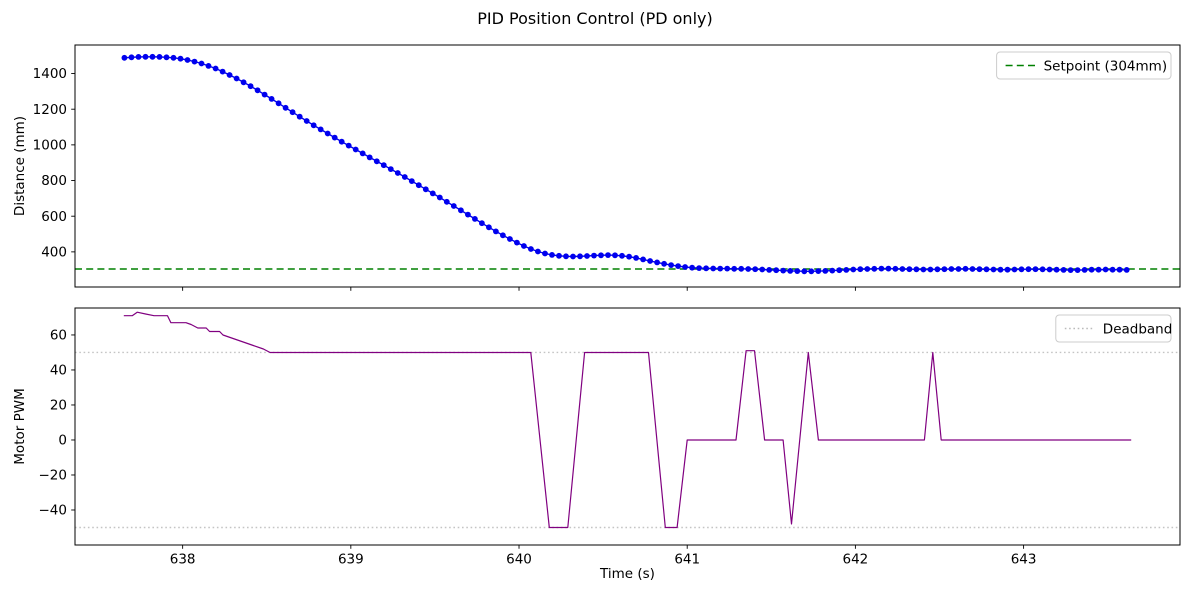 The image size is (1190, 592). Describe the element at coordinates (1138, 329) in the screenshot. I see `legend-label: Deadband` at that location.